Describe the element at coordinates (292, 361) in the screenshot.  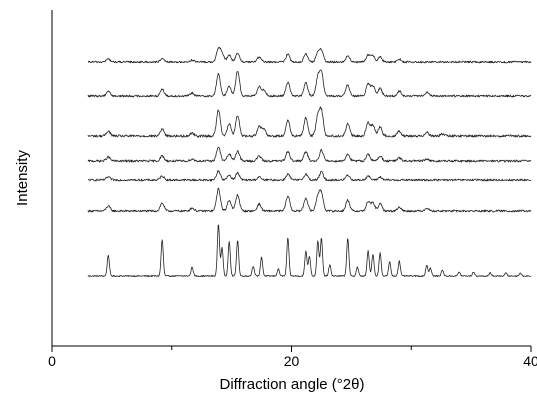
I see `x-tick-label: 20` at that location.